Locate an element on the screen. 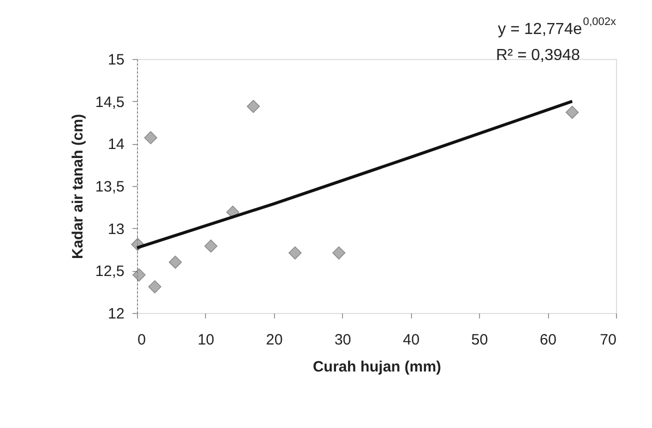 The width and height of the screenshot is (652, 428). y-tick-label: 13,5 is located at coordinates (109, 187).